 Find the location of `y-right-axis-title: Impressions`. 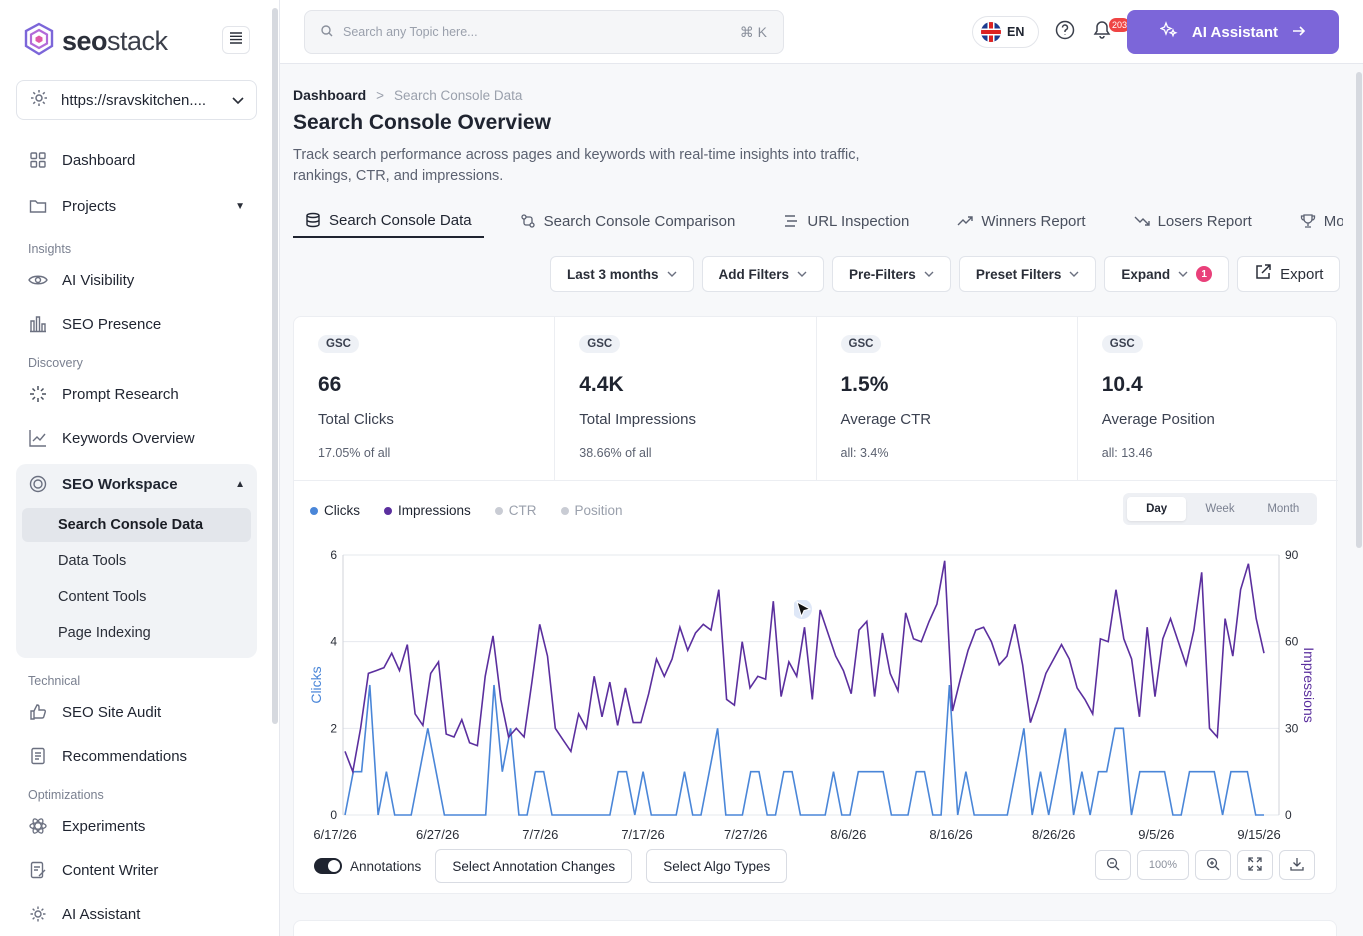

y-right-axis-title: Impressions is located at coordinates (1309, 684).